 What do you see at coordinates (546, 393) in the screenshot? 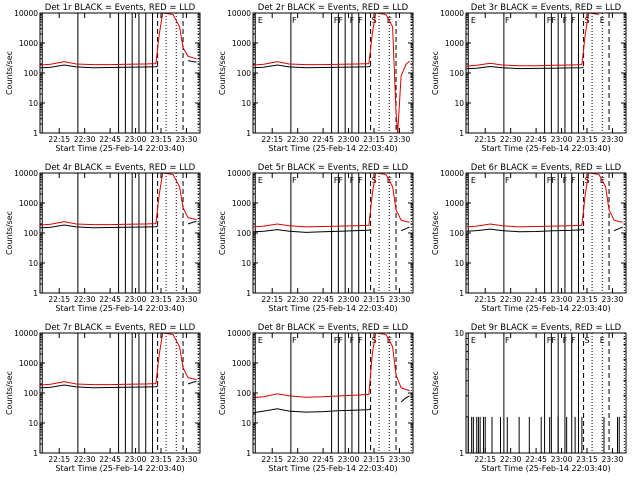
I see `plot-frame` at bounding box center [546, 393].